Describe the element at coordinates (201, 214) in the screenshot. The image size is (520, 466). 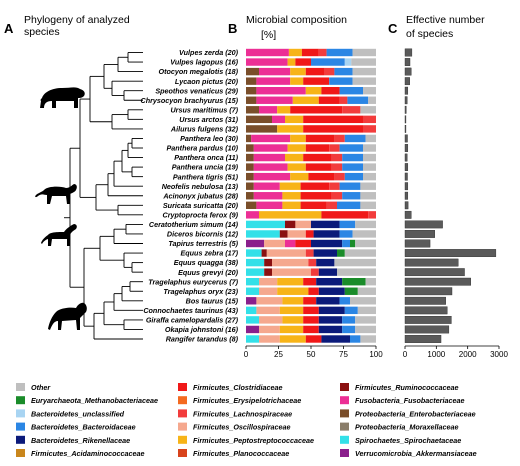
I see `species-label: Cryptoprocta ferox (9)` at that location.